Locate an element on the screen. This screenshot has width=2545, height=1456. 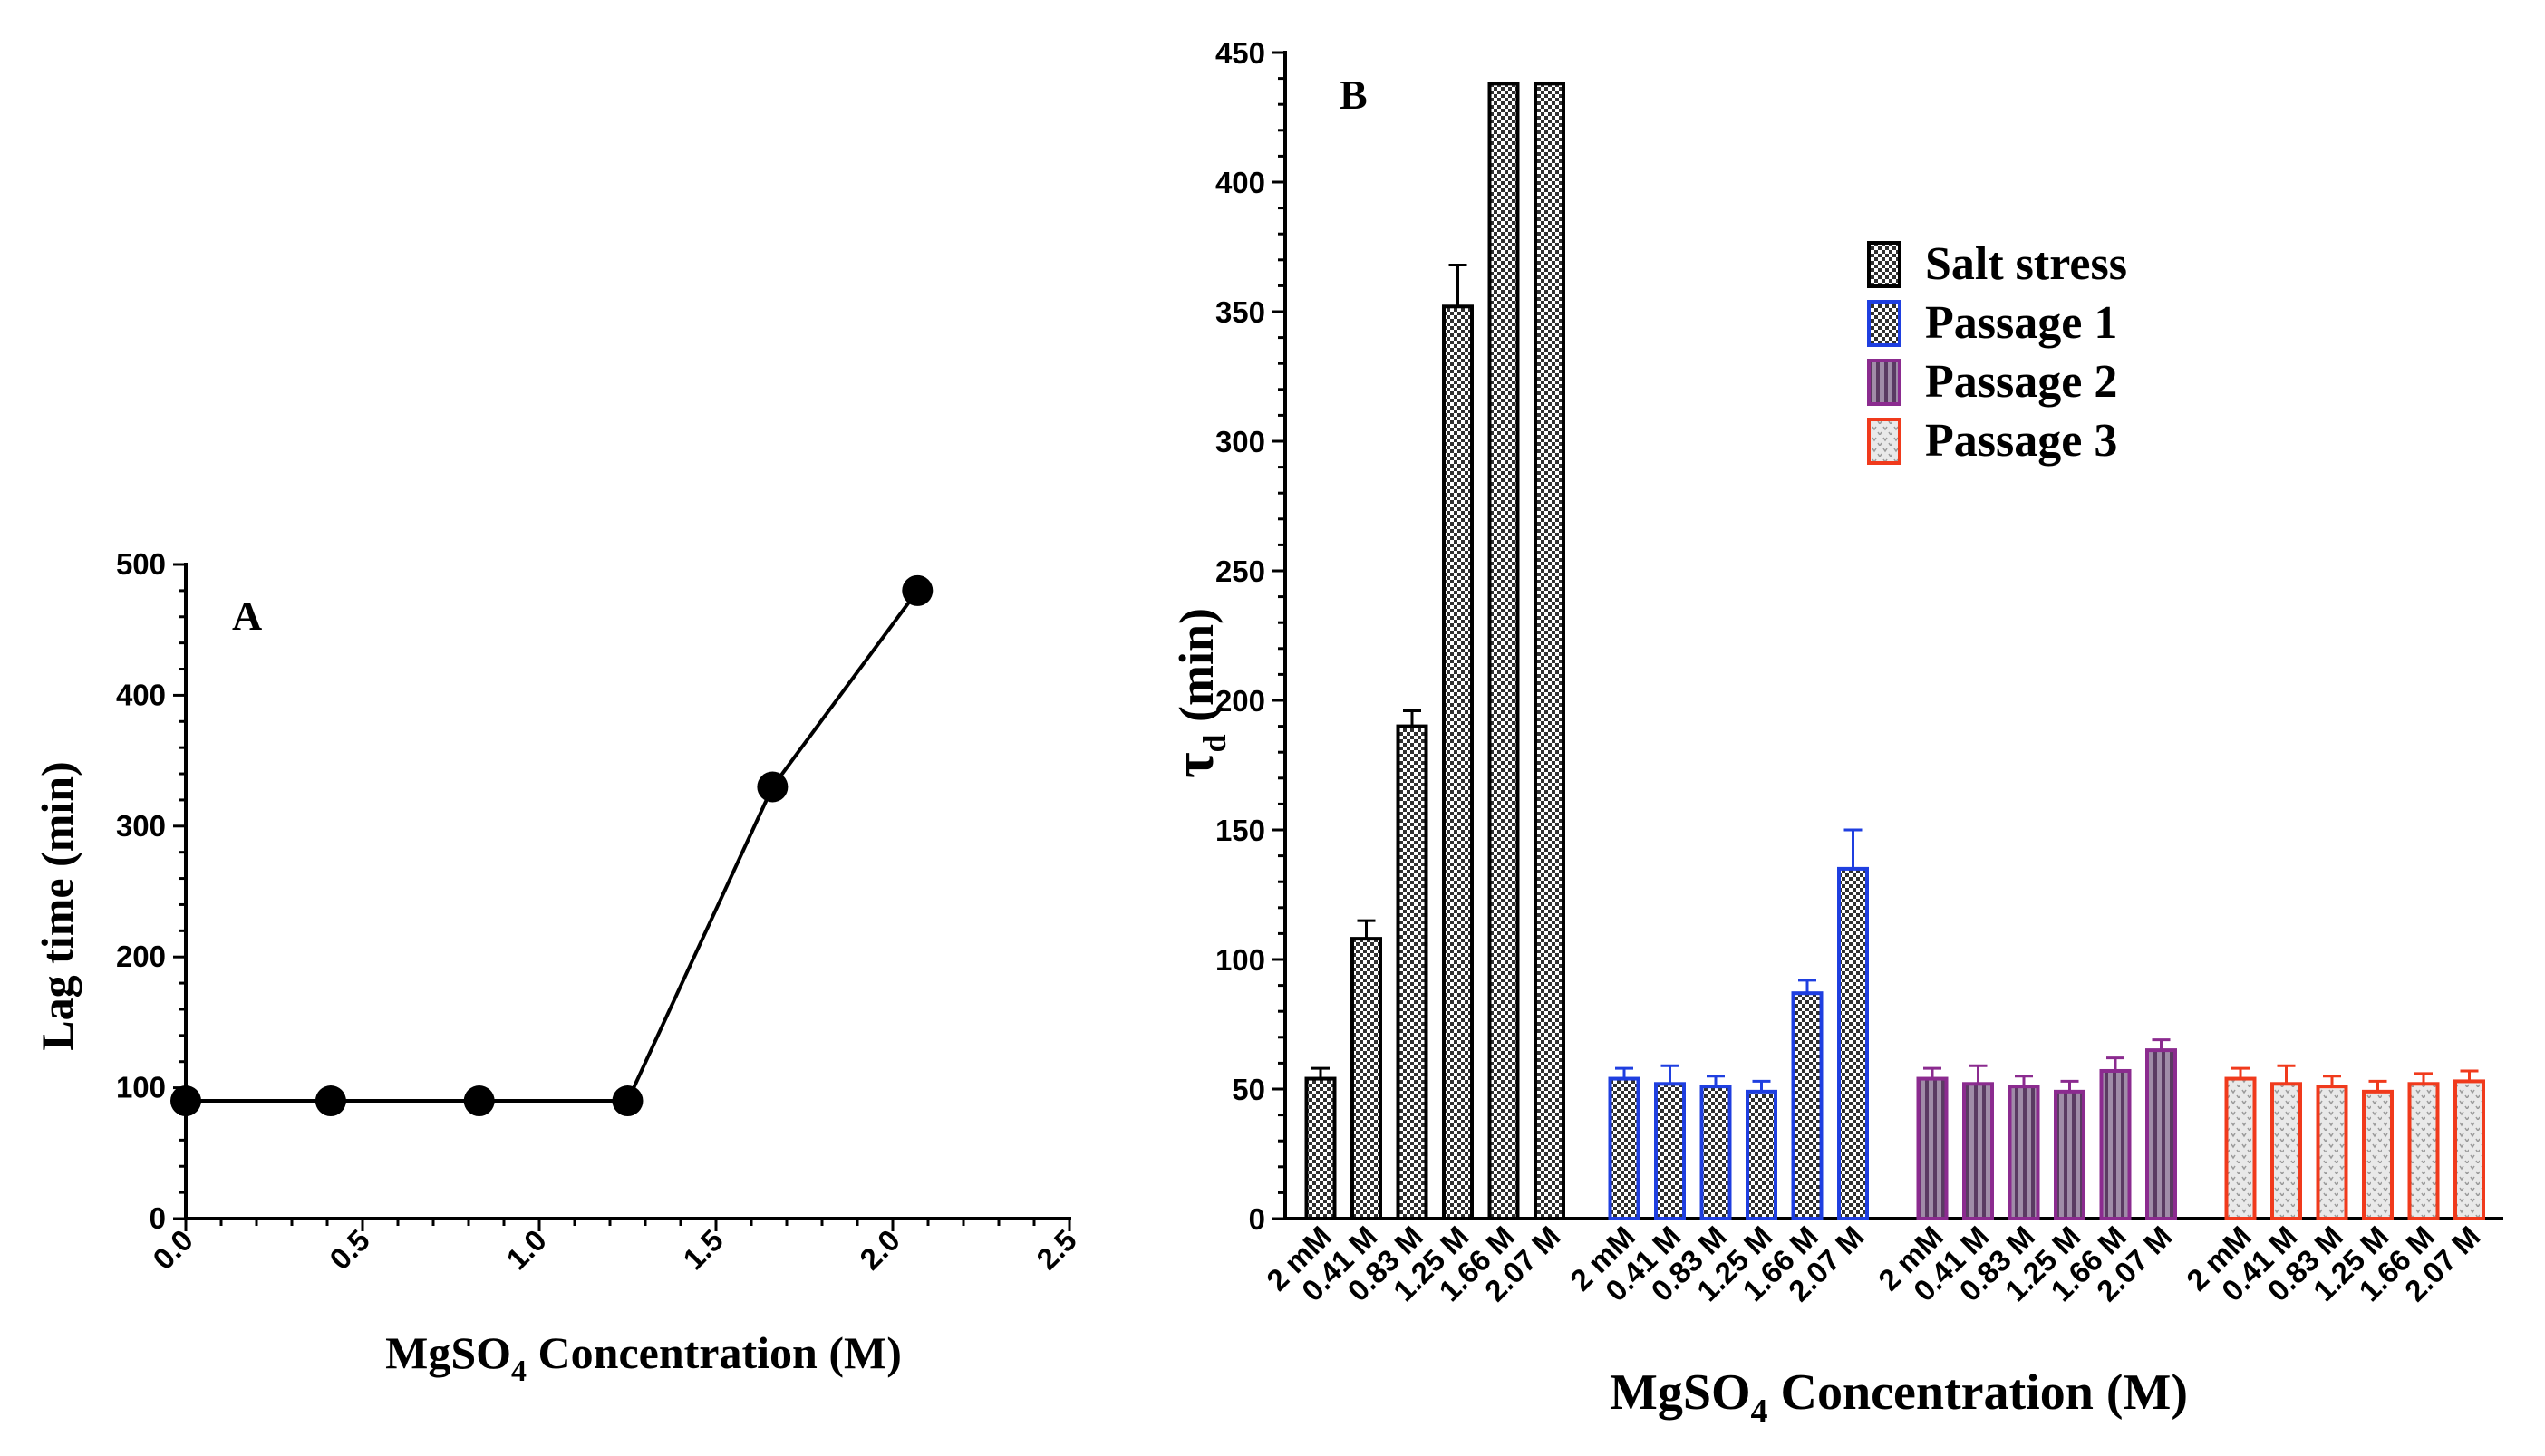
panel-b-legend-label: Passage 2 is located at coordinates (2021, 382).